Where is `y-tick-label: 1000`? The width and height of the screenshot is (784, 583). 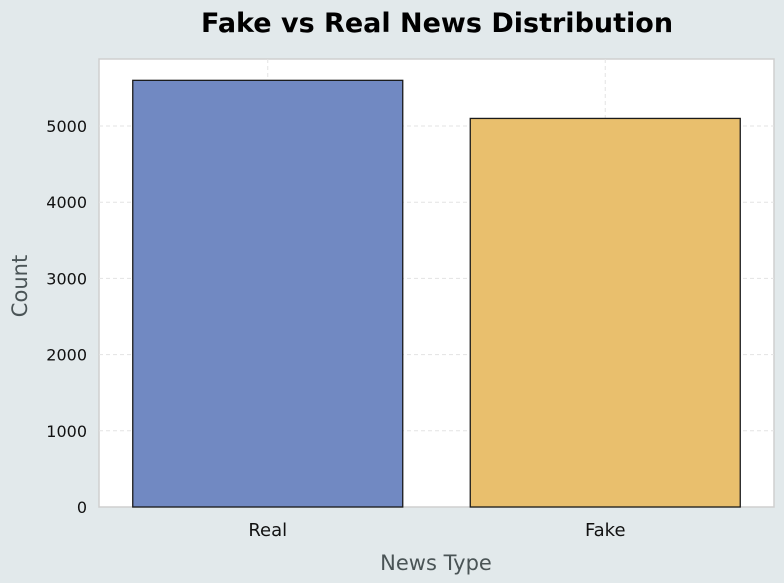
y-tick-label: 1000 is located at coordinates (66, 431).